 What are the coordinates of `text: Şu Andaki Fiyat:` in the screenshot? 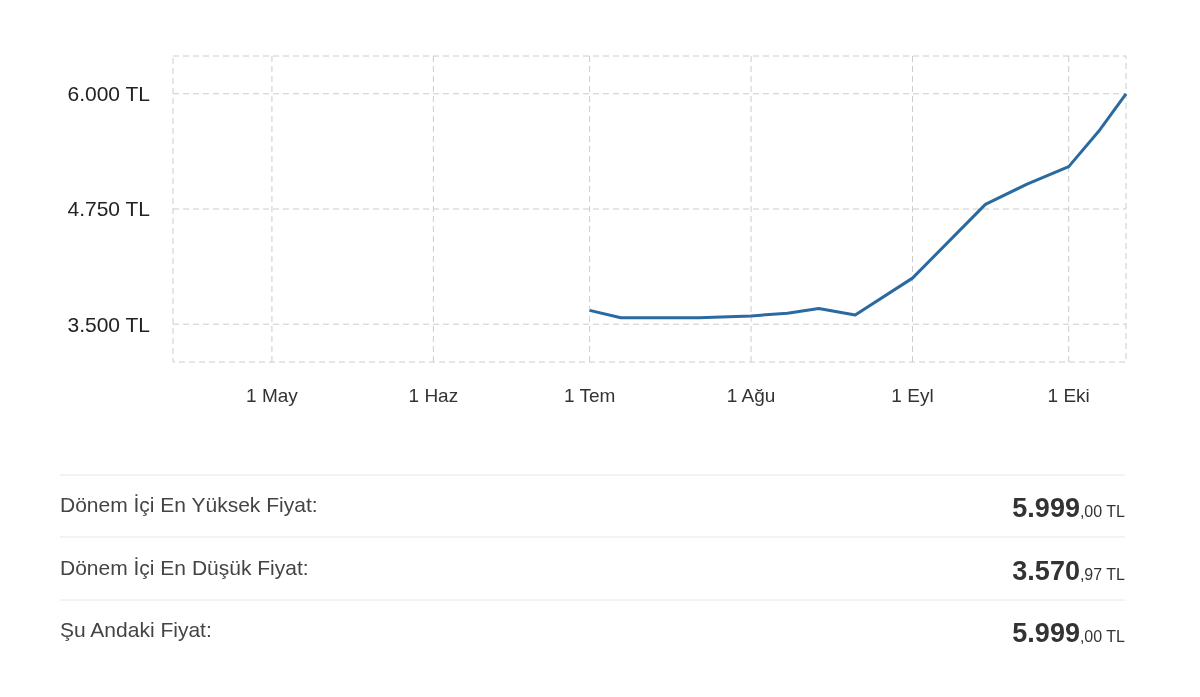 It's located at (136, 629).